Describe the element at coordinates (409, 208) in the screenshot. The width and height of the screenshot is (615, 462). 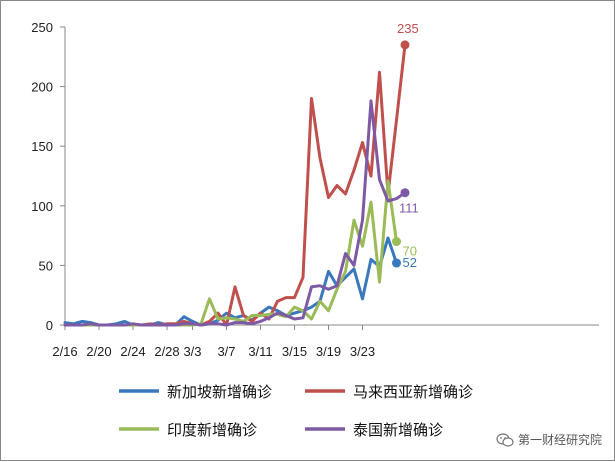
I see `endpoint-label-3: 111` at that location.